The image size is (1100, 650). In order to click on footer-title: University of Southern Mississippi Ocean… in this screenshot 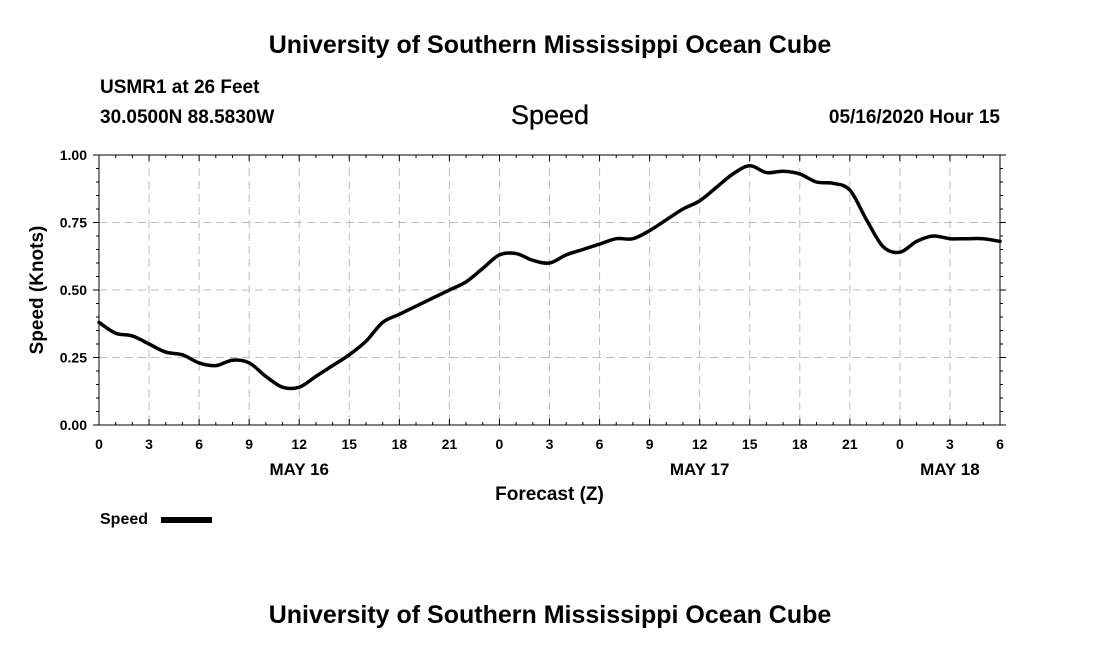, I will do `click(550, 615)`.